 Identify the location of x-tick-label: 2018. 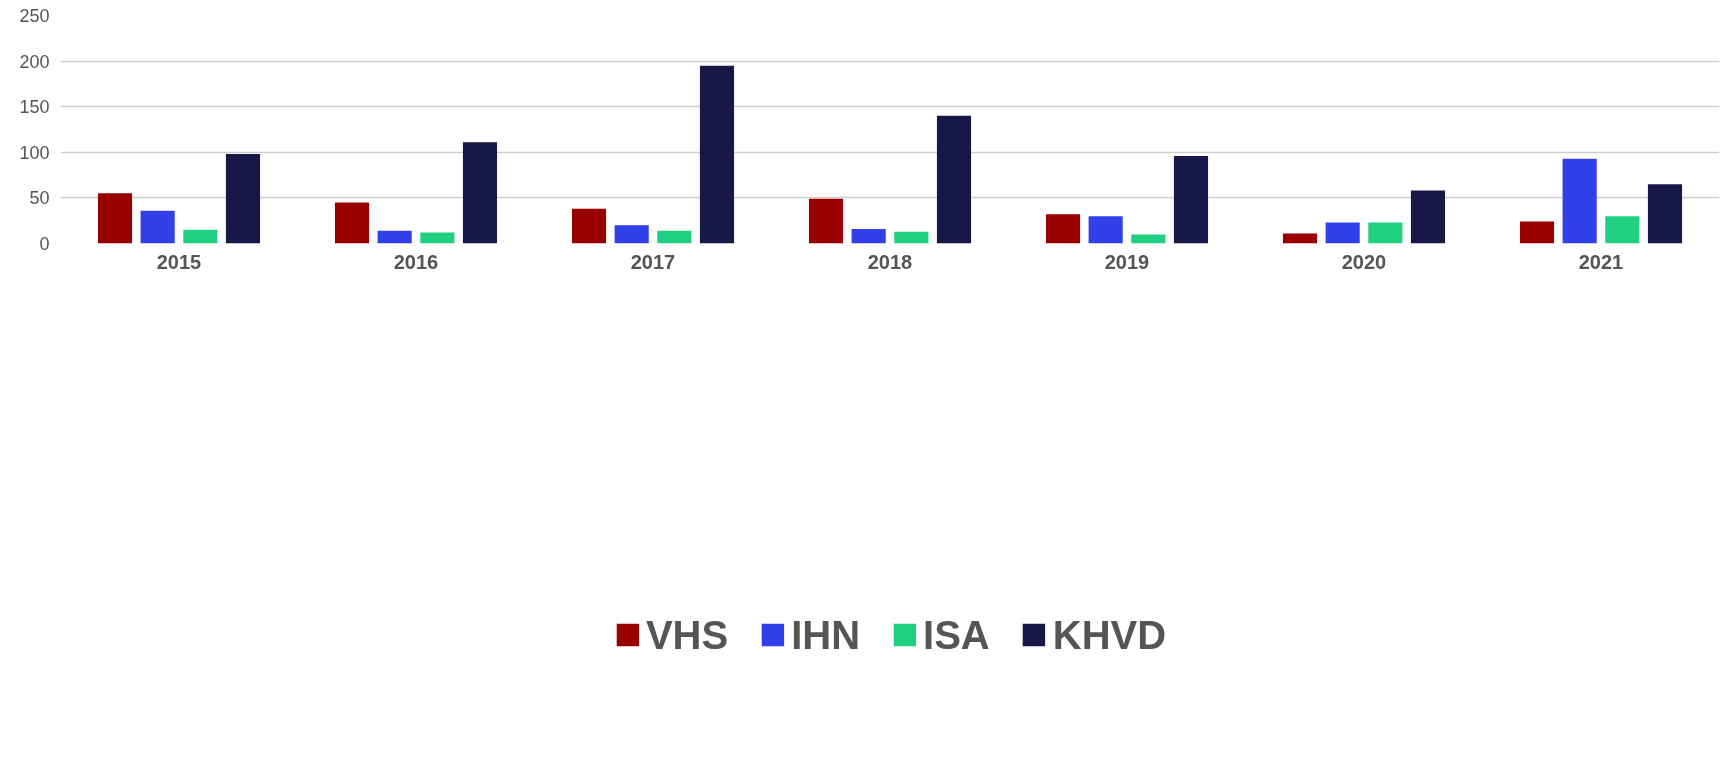
(890, 261).